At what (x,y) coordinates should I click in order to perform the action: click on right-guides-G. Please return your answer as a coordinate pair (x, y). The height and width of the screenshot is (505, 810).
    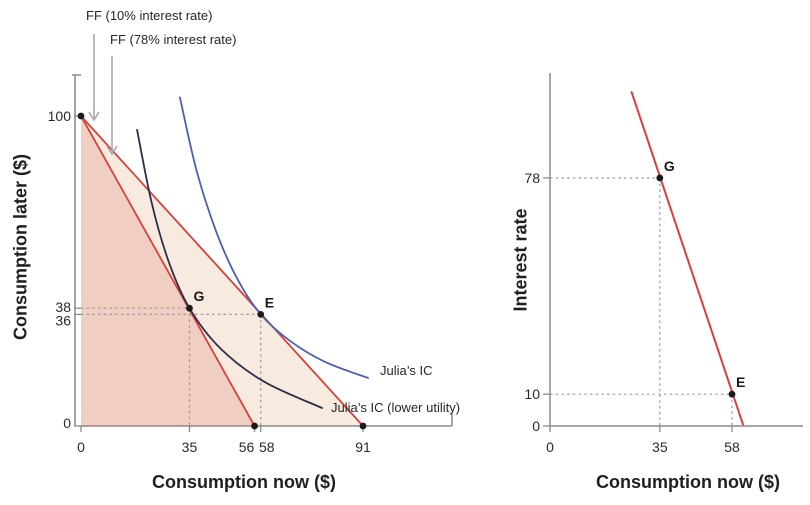
    Looking at the image, I should click on (605, 301).